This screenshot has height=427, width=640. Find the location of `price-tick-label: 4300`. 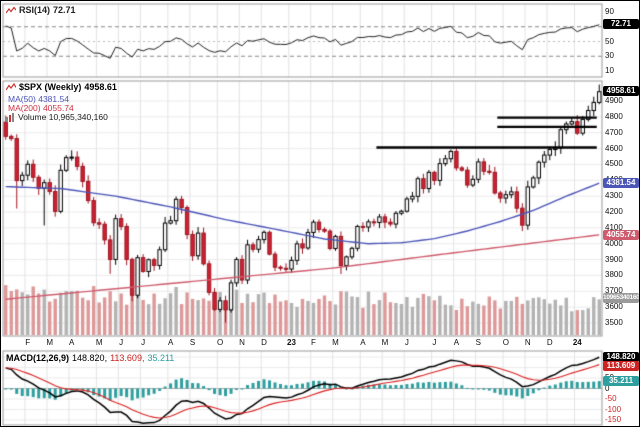

price-tick-label: 4300 is located at coordinates (614, 196).